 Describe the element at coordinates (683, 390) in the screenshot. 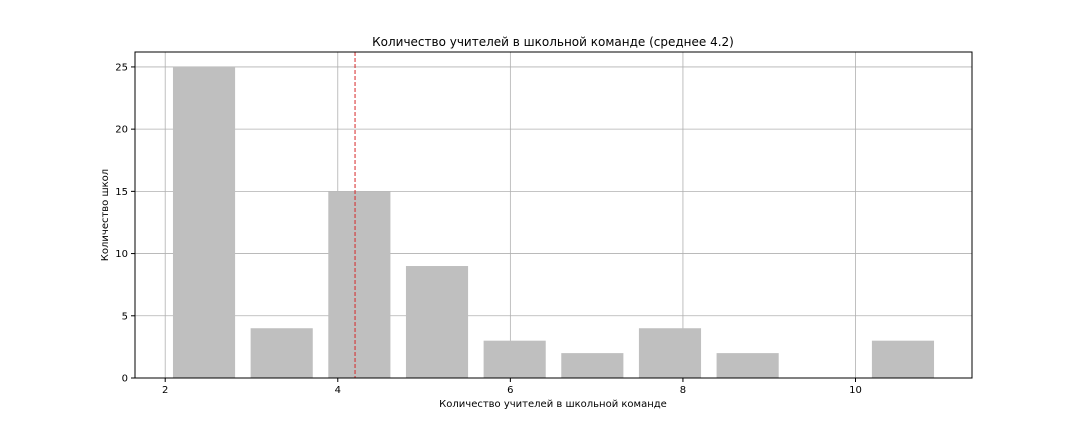

I see `x-tick-label: 8` at that location.